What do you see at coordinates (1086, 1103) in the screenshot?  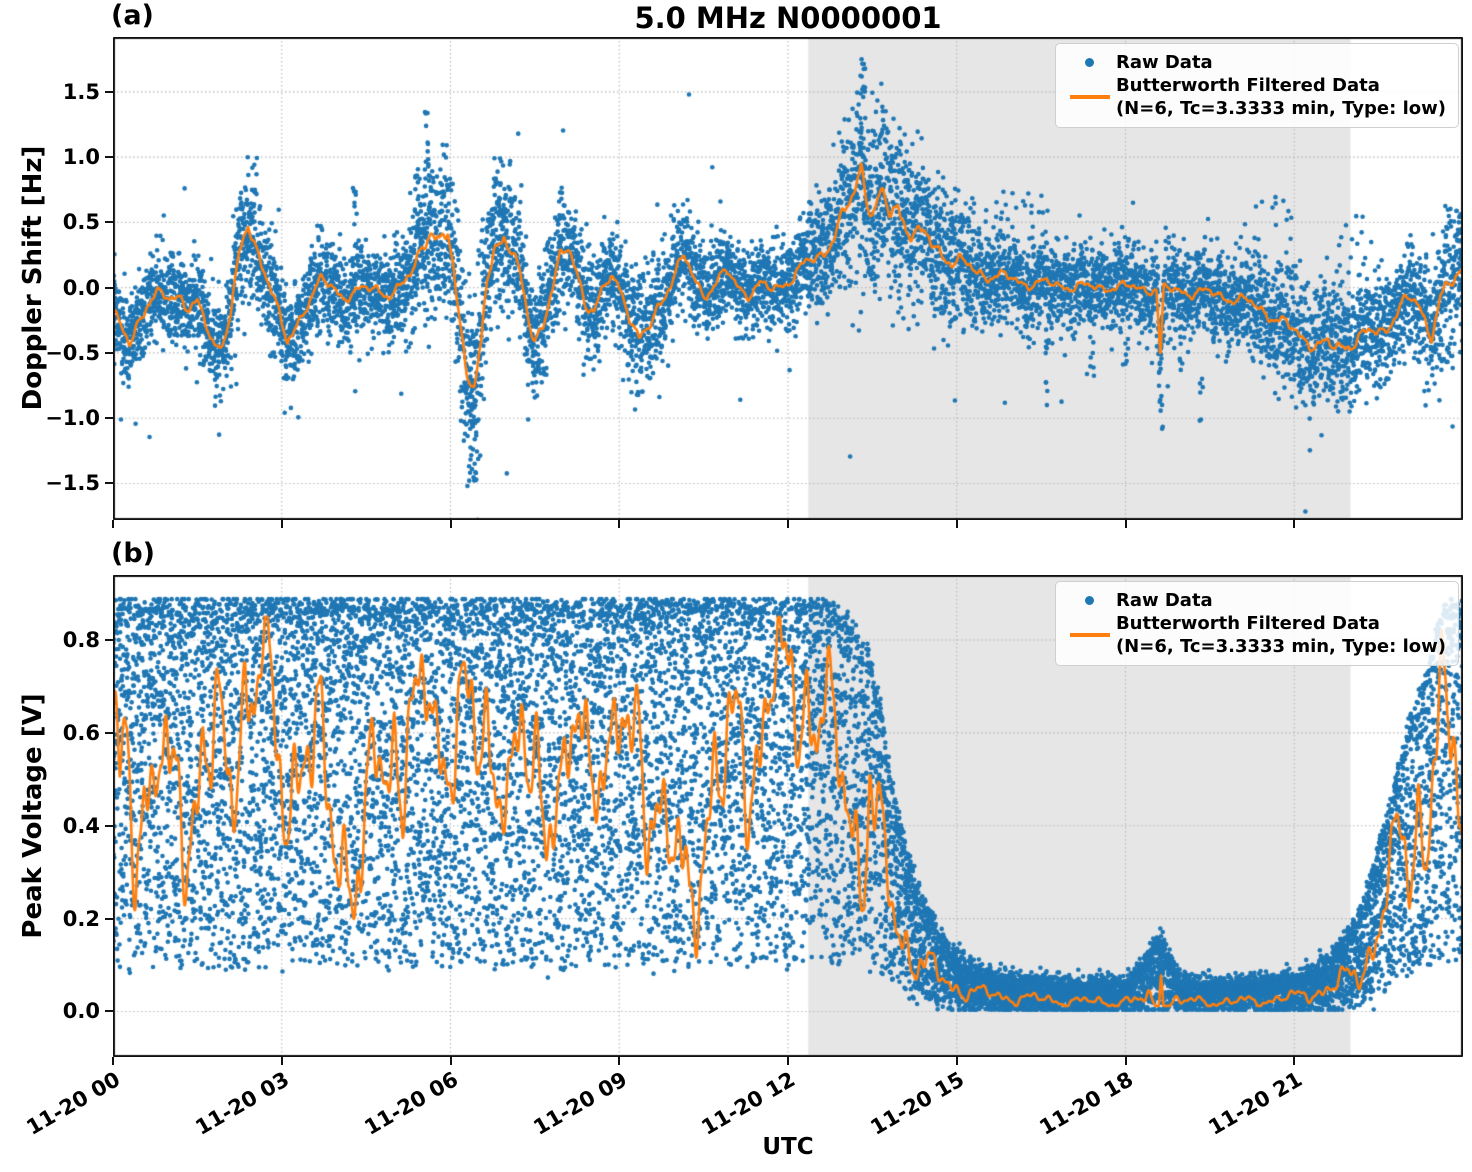 I see `x-tick-label: 11-20 18` at bounding box center [1086, 1103].